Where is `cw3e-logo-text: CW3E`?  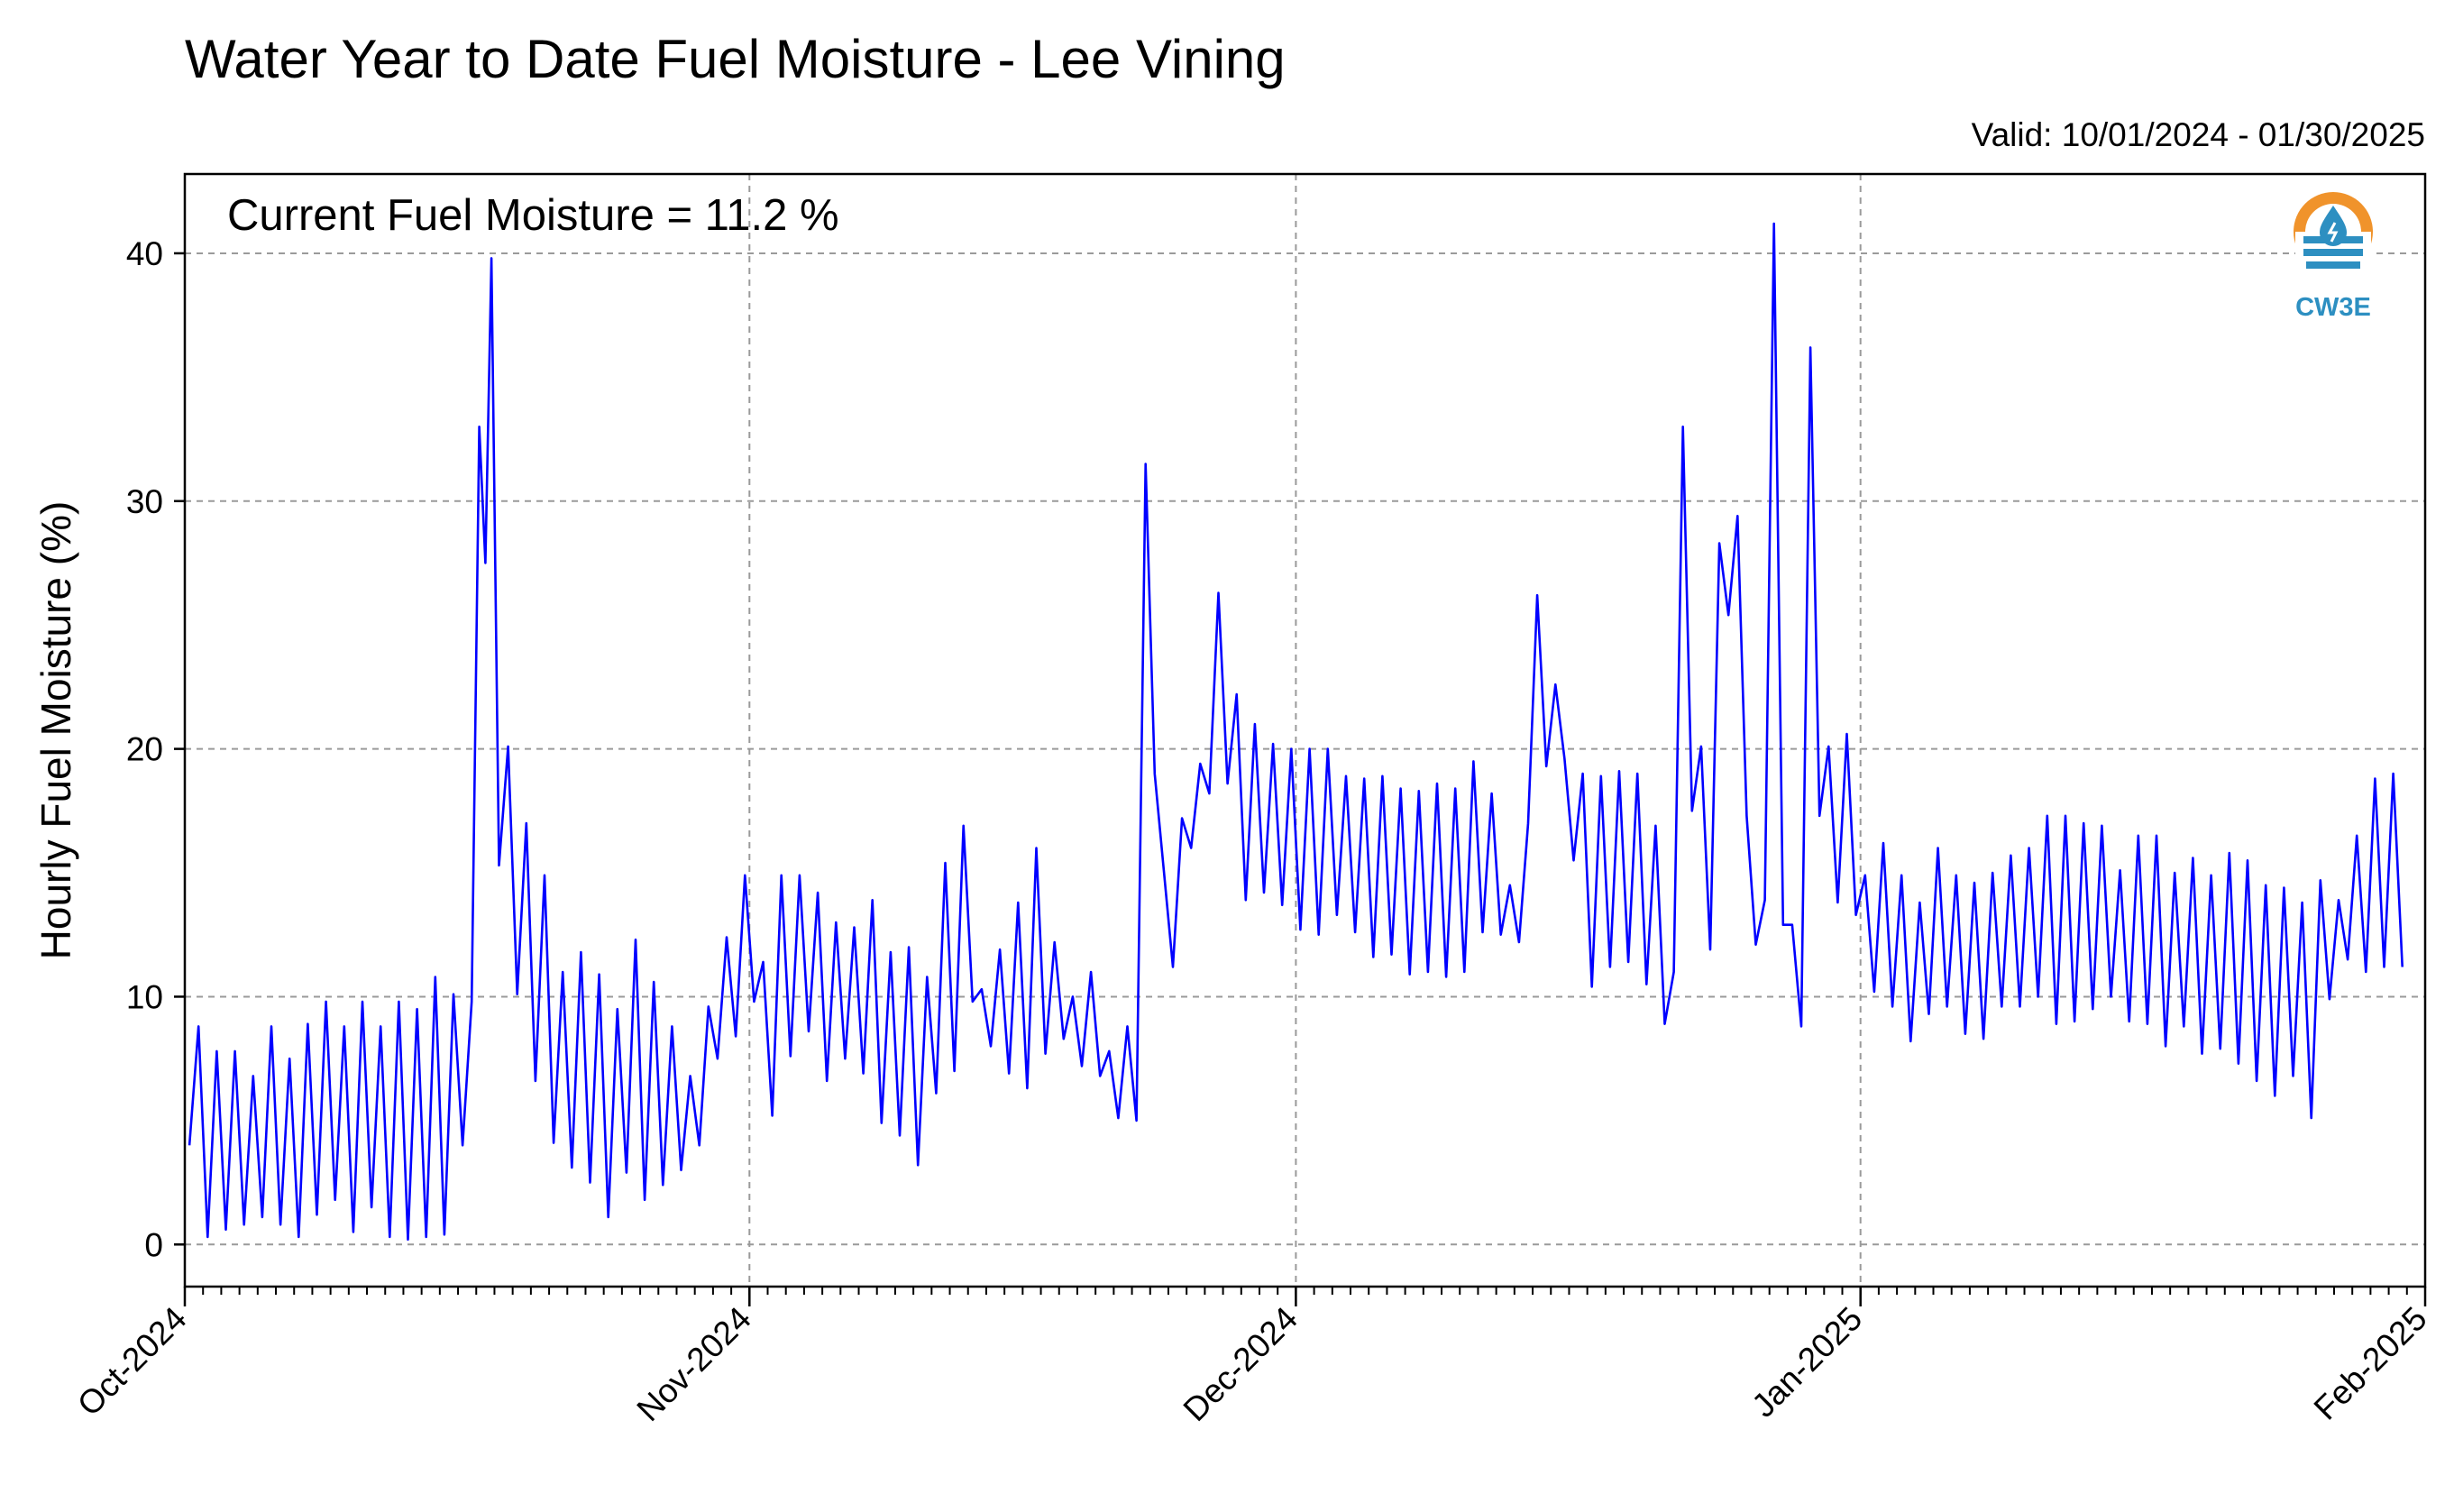 cw3e-logo-text: CW3E is located at coordinates (2333, 308).